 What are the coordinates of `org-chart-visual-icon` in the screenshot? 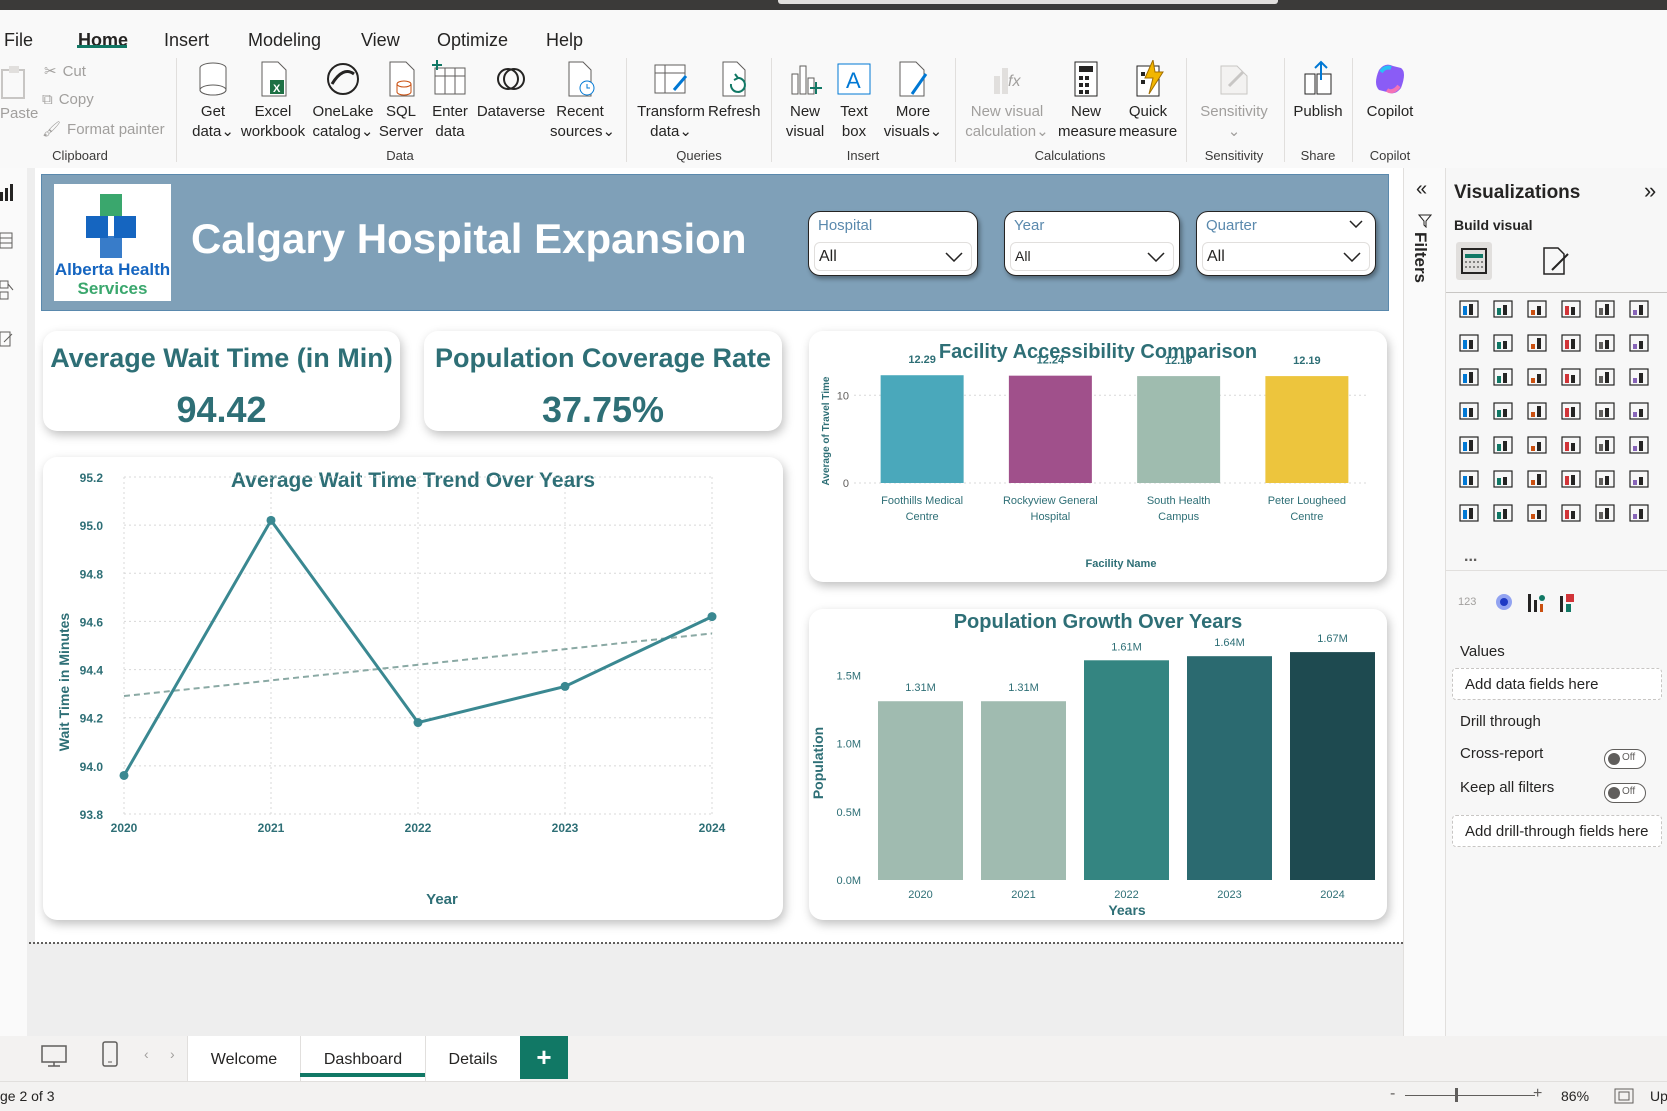 It's located at (1571, 513).